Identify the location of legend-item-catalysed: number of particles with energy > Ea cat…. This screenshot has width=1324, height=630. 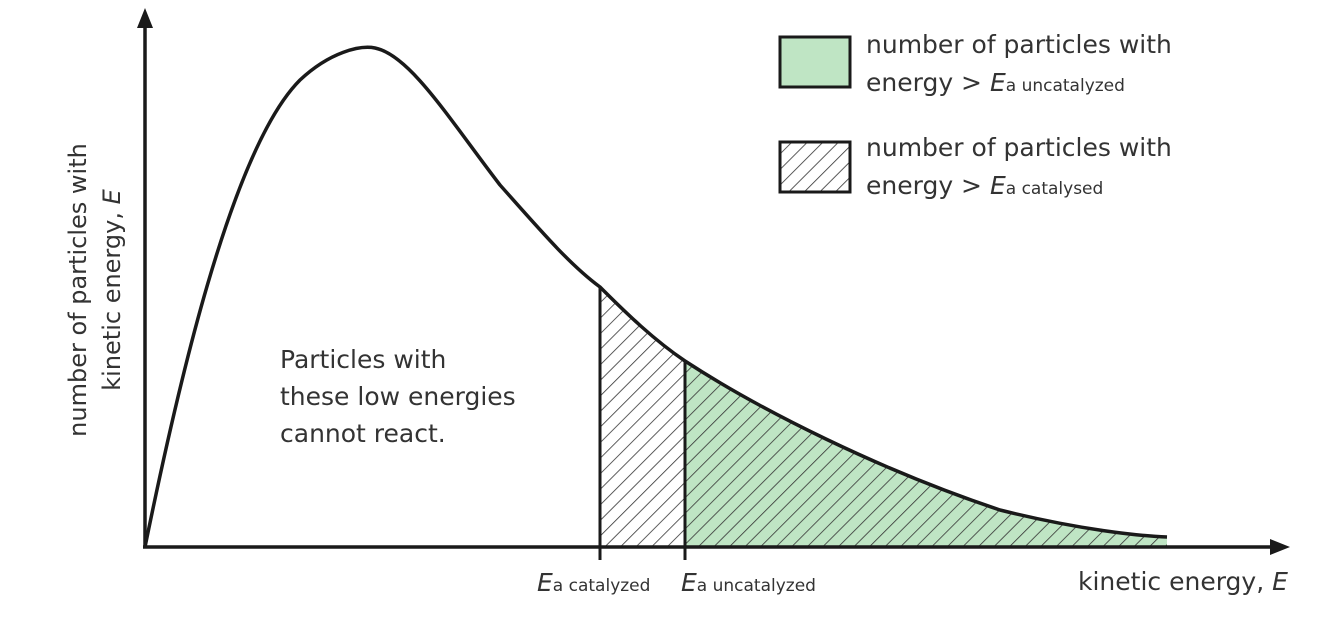
(1019, 168).